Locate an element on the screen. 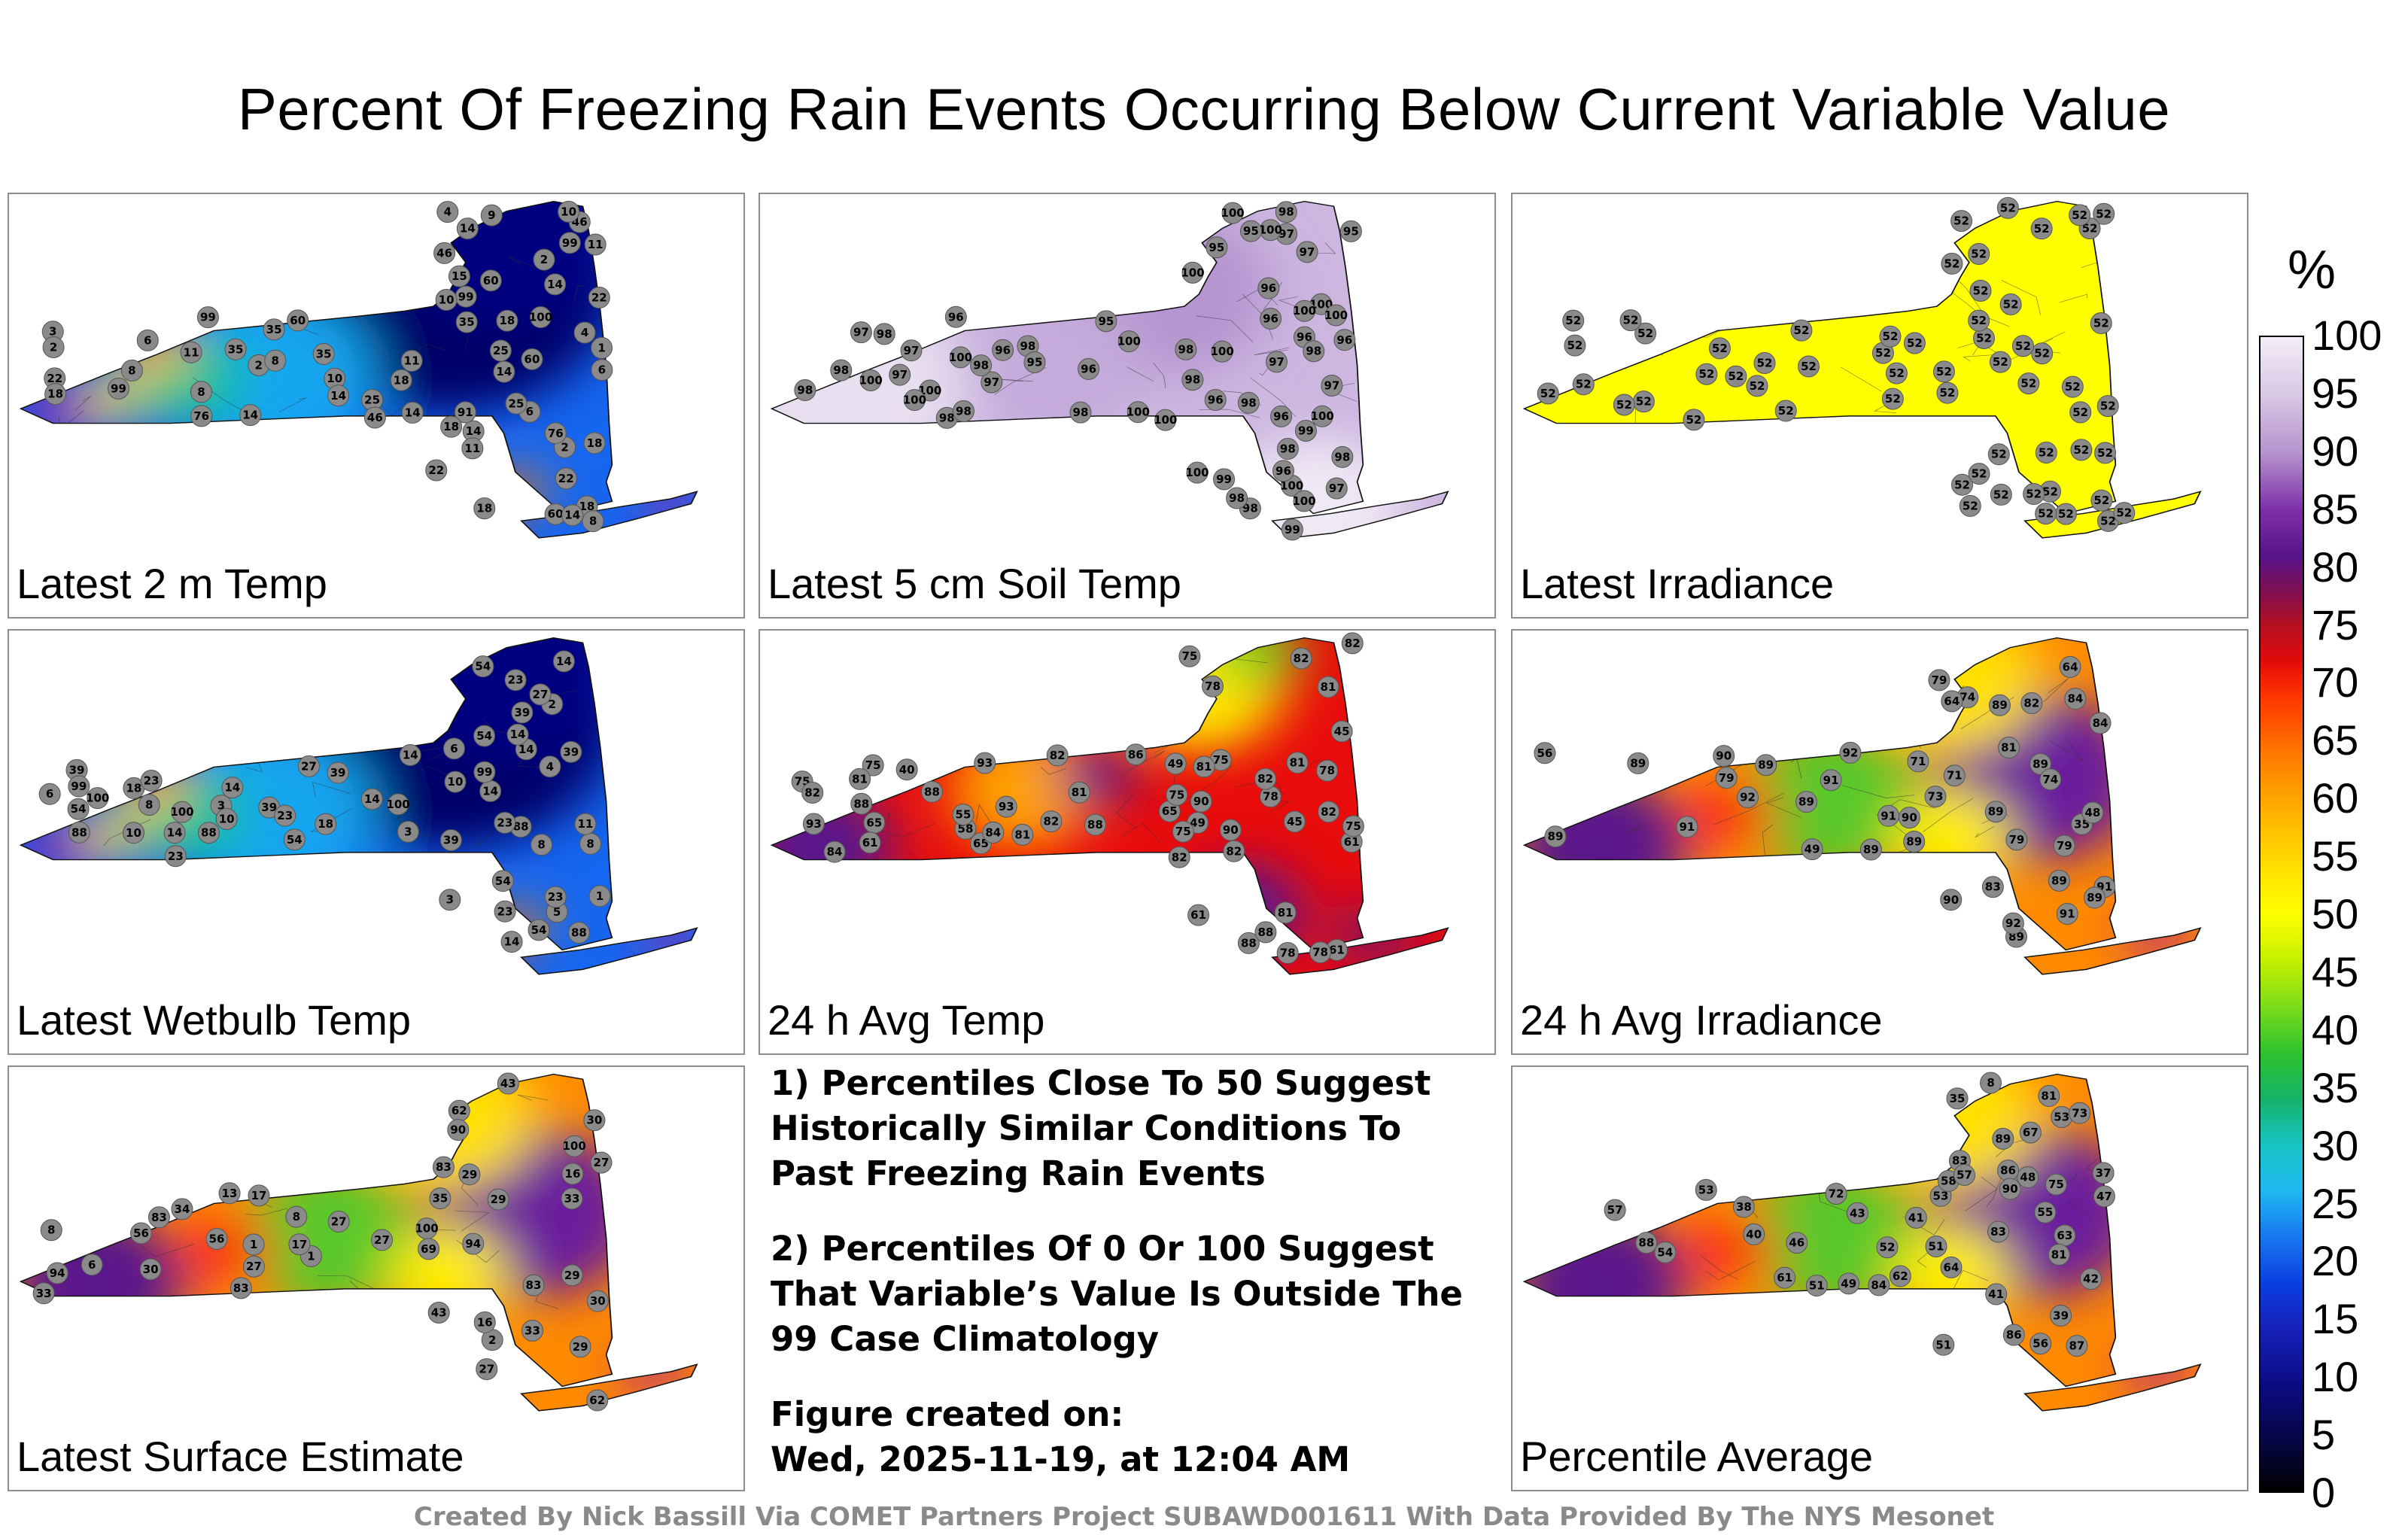 This screenshot has height=1535, width=2408. station-marker: 88 is located at coordinates (578, 933).